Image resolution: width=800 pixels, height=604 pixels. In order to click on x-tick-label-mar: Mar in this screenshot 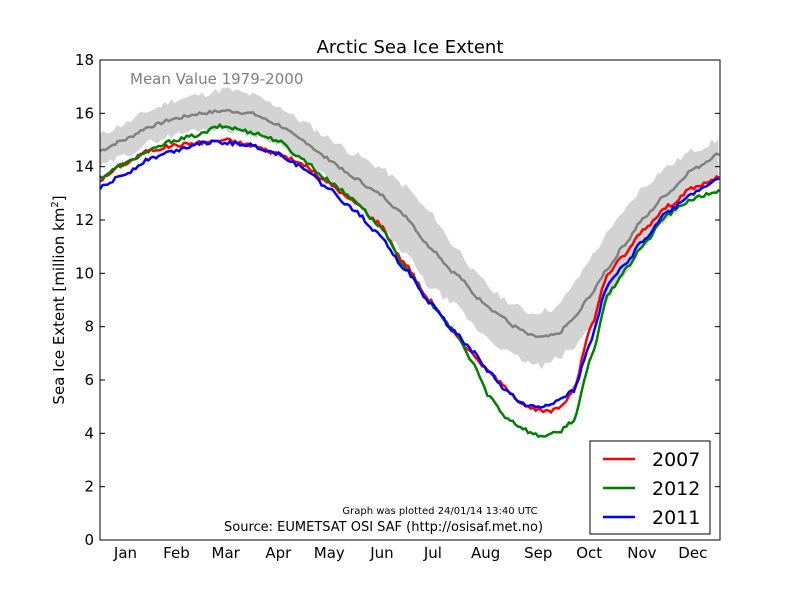, I will do `click(226, 553)`.